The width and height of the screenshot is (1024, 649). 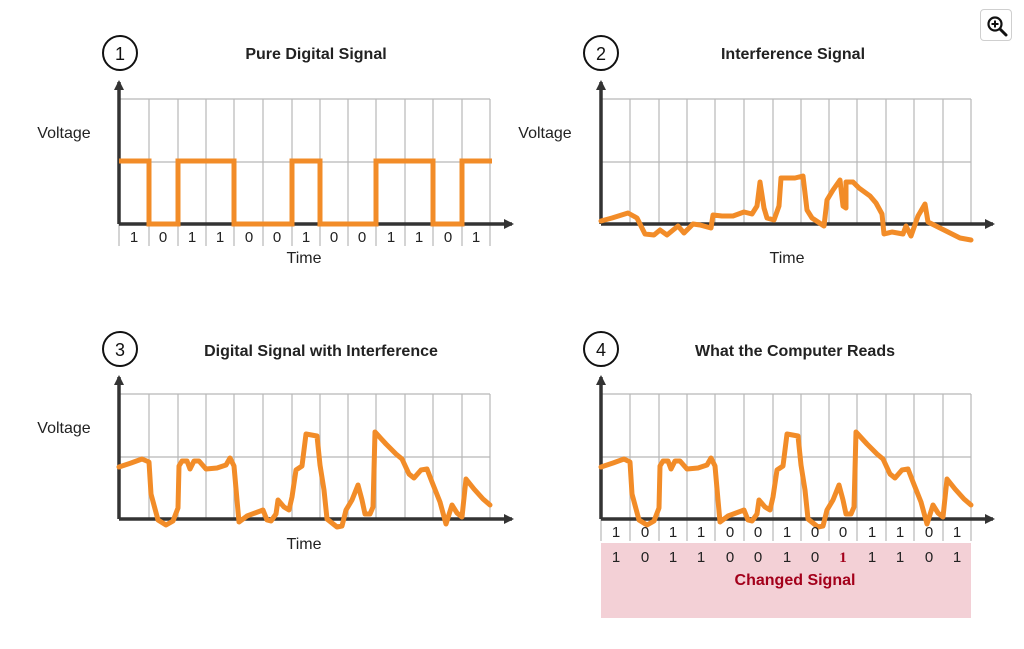 What do you see at coordinates (305, 192) in the screenshot?
I see `panel-1-pure-signal` at bounding box center [305, 192].